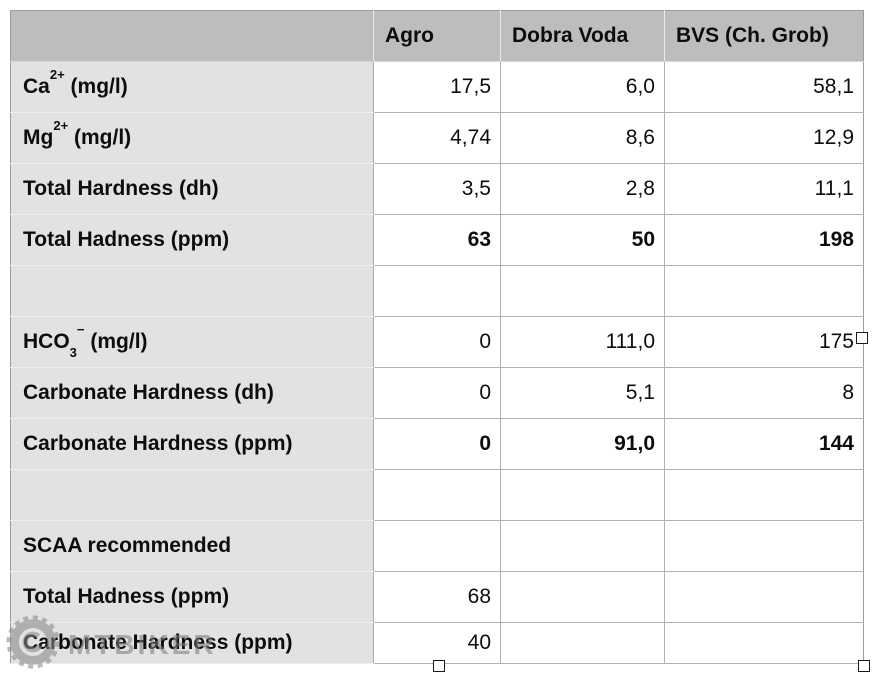 The height and width of the screenshot is (682, 888). I want to click on table-row-scaa-total-hardness-ppm: Total Hadness (ppm) 68, so click(437, 597).